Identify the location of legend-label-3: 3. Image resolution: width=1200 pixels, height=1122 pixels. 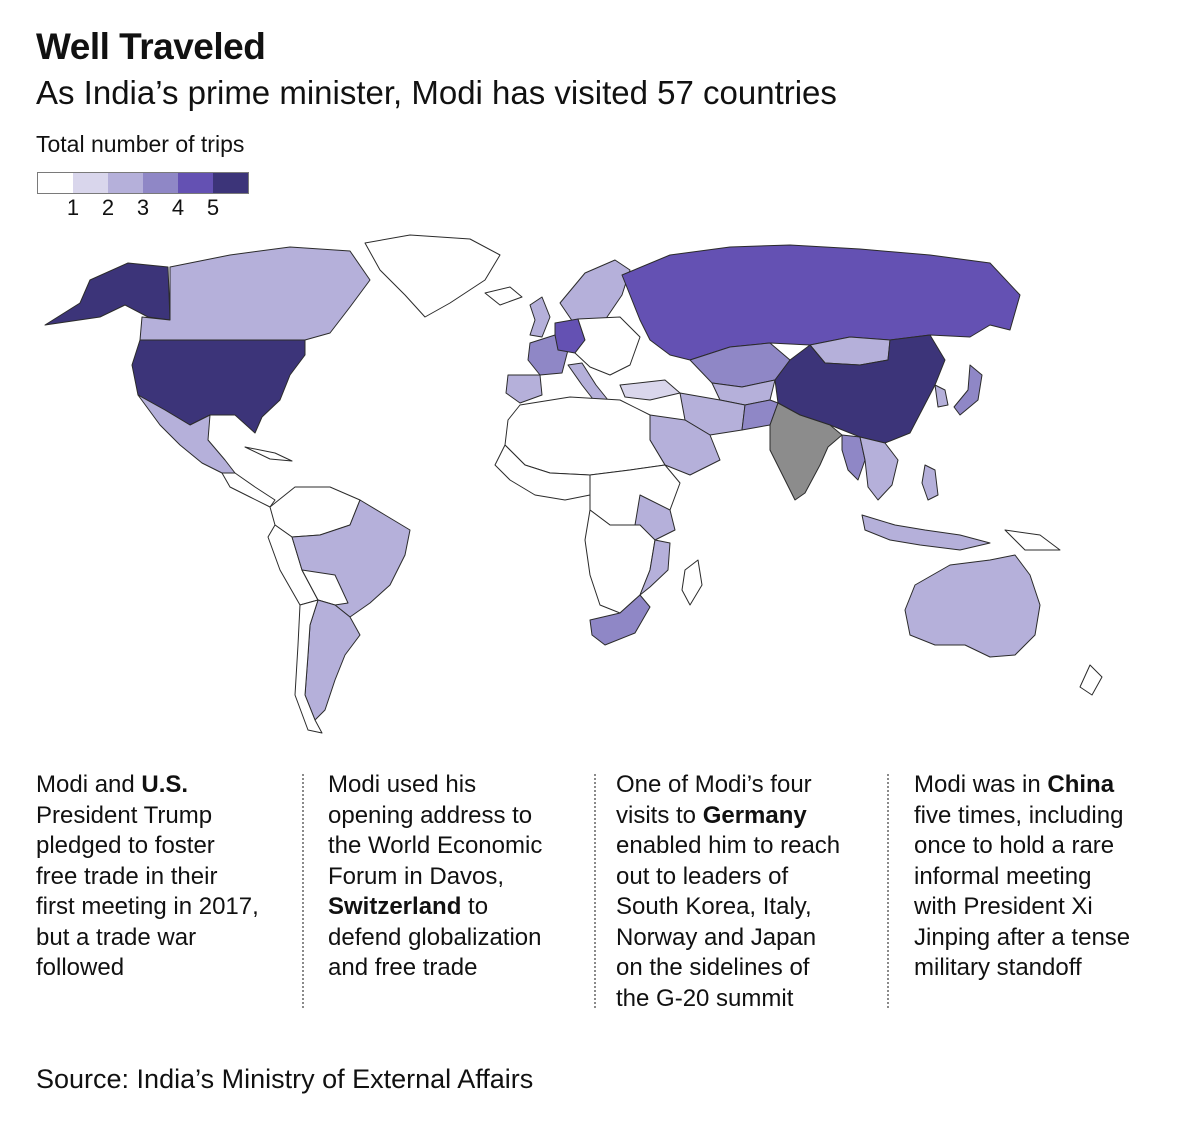
(143, 207).